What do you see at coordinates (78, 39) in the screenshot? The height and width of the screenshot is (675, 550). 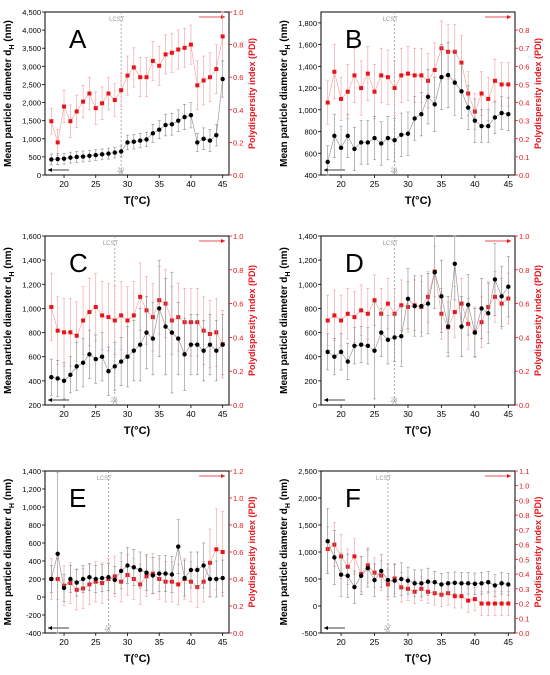 I see `panel-letter: A` at bounding box center [78, 39].